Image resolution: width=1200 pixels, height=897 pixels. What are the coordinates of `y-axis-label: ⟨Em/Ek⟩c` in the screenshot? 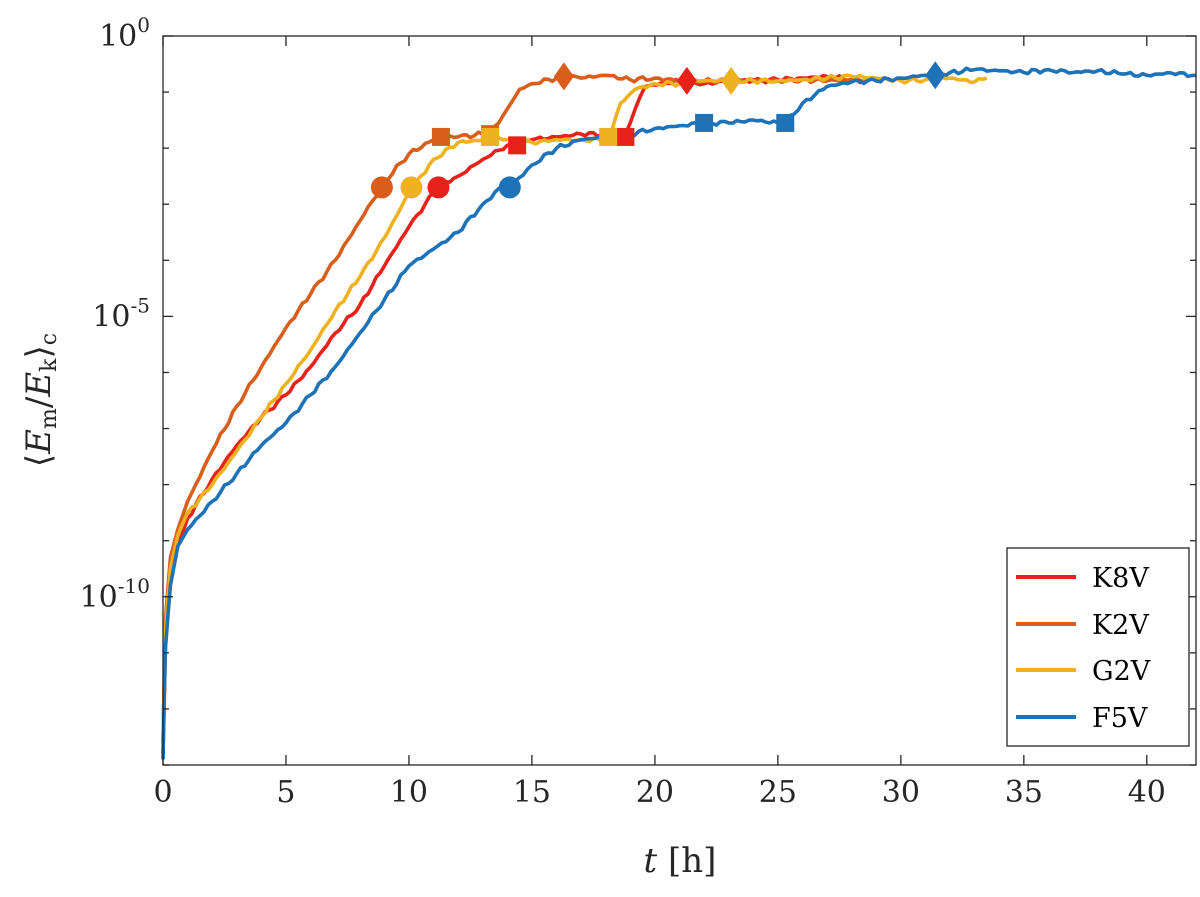 It's located at (40, 400).